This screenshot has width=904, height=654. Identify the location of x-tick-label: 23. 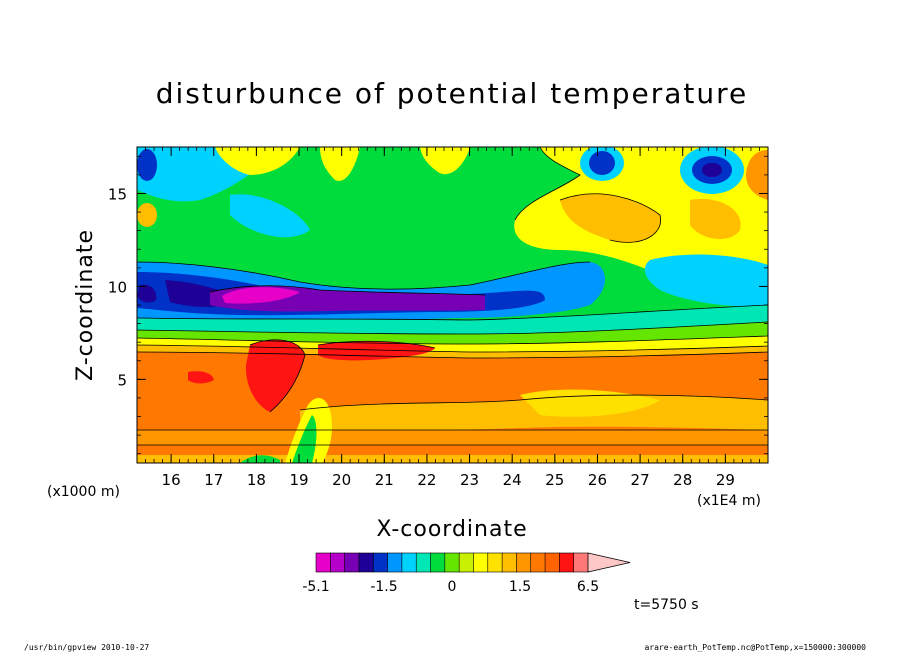
(469, 480).